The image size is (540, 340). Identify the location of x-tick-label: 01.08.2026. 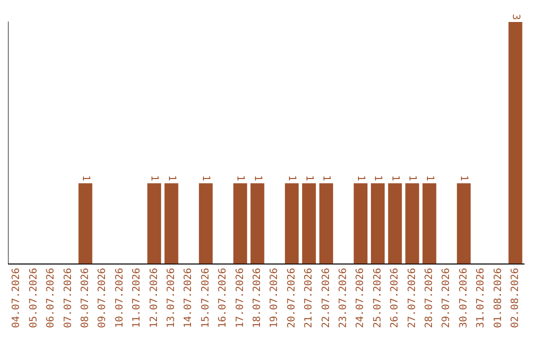
(498, 298).